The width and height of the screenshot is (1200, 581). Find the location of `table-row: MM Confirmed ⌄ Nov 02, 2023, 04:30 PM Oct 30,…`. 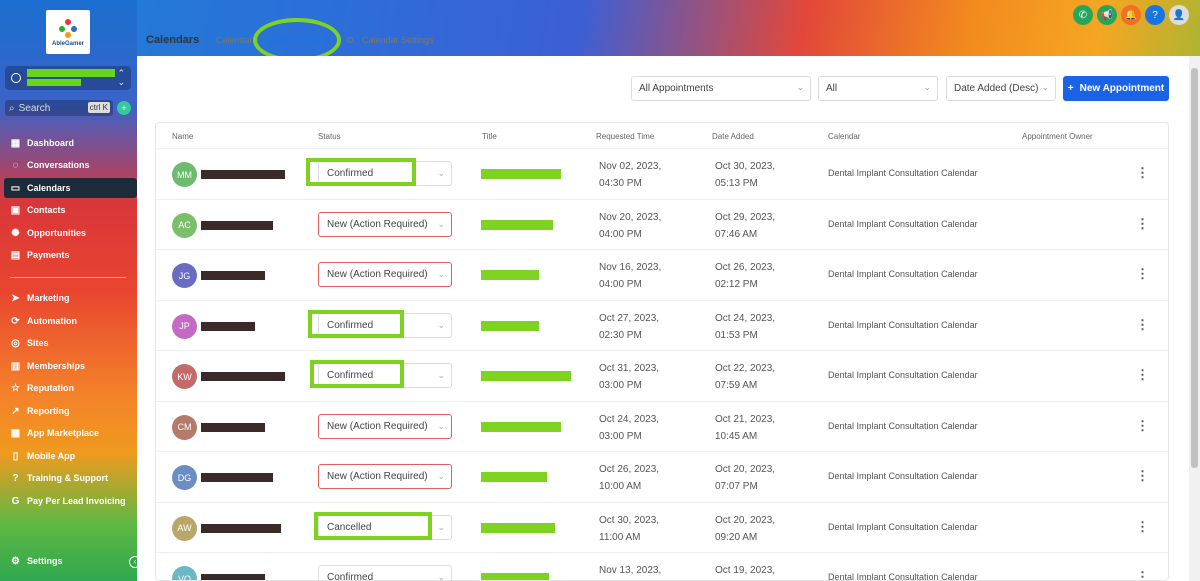

table-row: MM Confirmed ⌄ Nov 02, 2023, 04:30 PM Oct 30,… is located at coordinates (662, 174).